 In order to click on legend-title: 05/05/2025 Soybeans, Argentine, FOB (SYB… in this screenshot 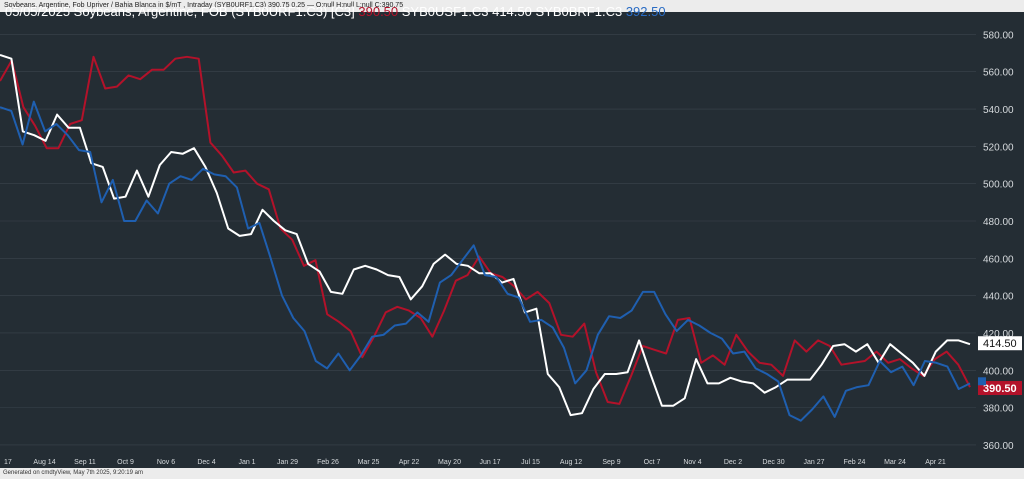, I will do `click(180, 11)`.